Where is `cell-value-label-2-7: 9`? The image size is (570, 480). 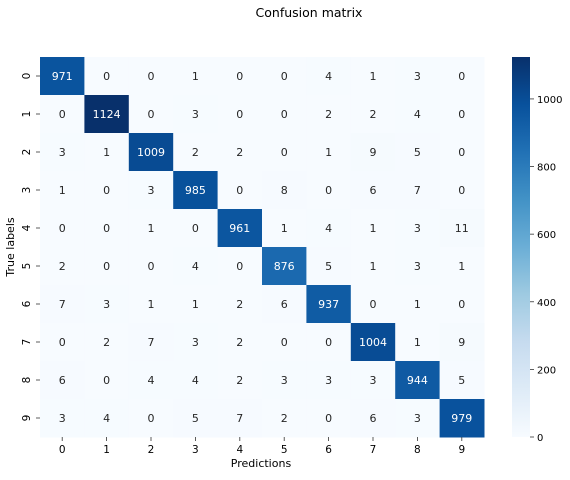
cell-value-label-2-7: 9 is located at coordinates (373, 152).